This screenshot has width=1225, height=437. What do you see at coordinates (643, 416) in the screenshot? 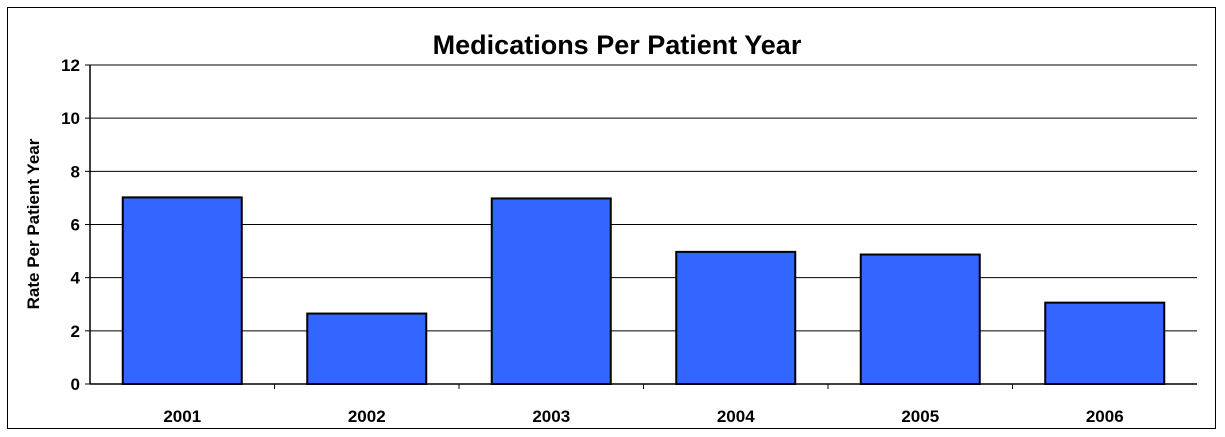
I see `x-tick-labels: 2001 2002 2003 2004 2005 2006` at bounding box center [643, 416].